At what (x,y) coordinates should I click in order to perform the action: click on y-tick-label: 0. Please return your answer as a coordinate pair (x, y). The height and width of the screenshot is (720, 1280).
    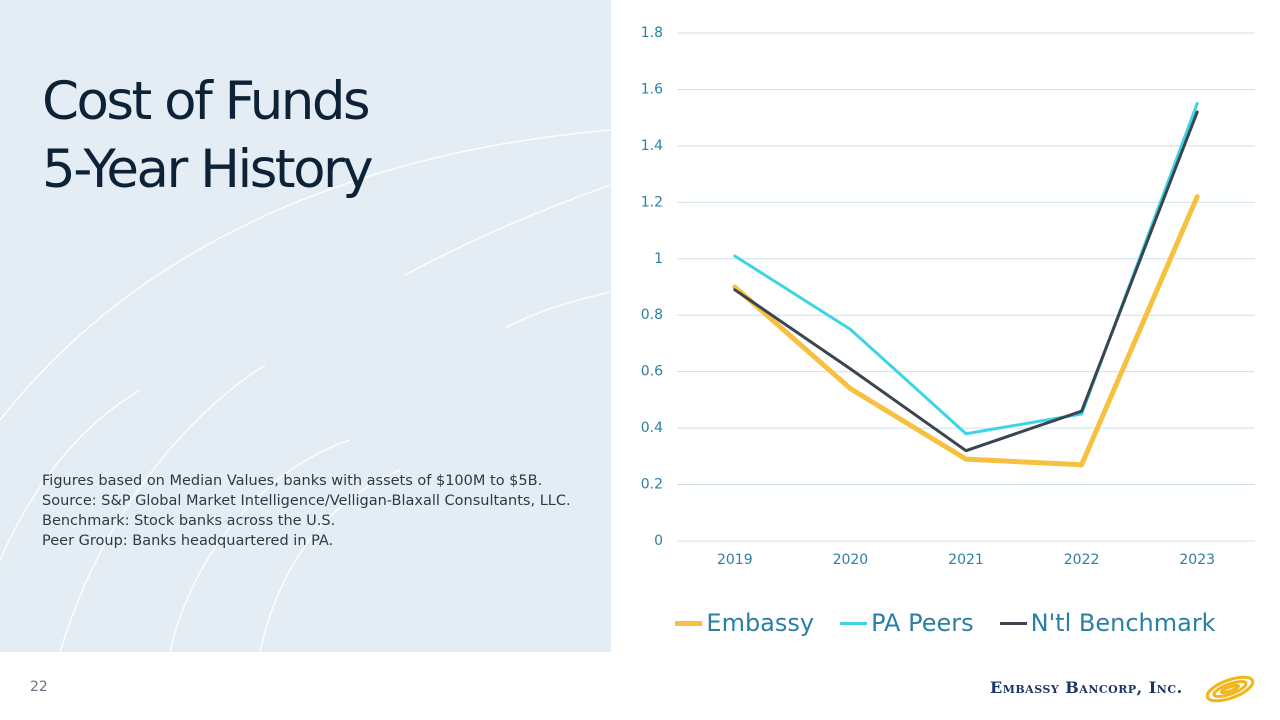
    Looking at the image, I should click on (658, 541).